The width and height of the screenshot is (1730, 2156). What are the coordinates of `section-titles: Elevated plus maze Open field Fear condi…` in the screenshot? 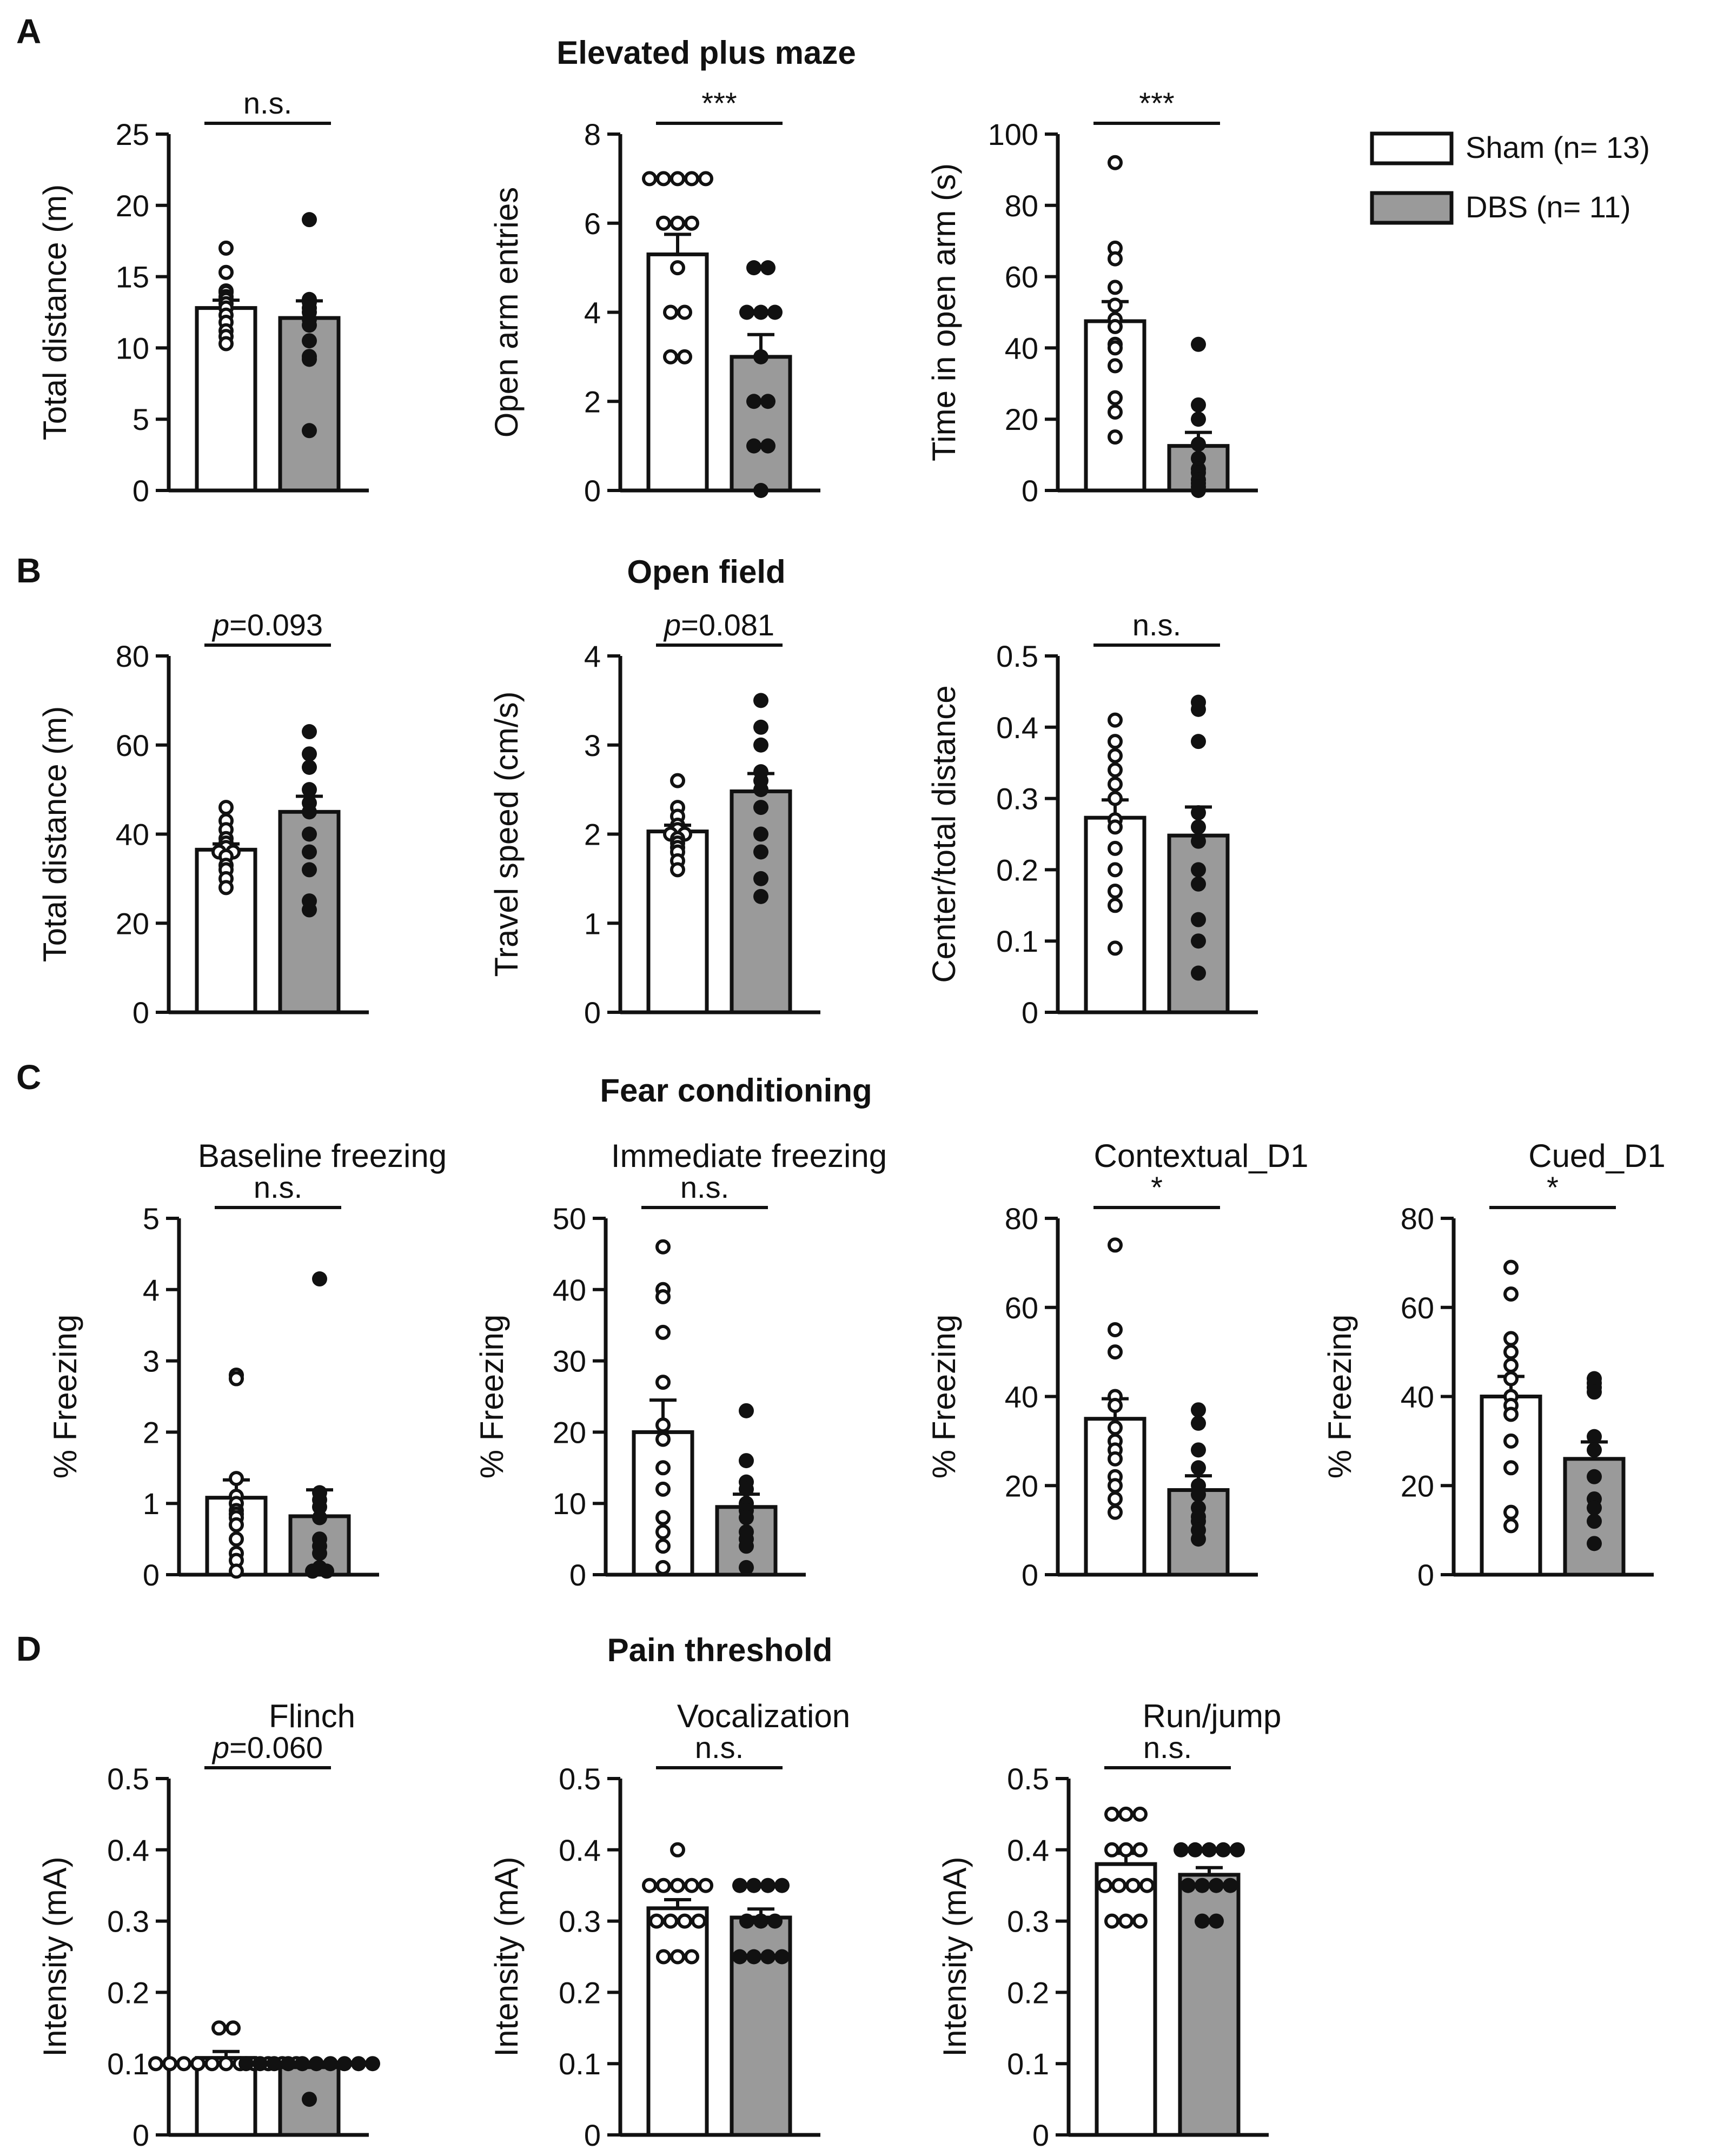 It's located at (714, 851).